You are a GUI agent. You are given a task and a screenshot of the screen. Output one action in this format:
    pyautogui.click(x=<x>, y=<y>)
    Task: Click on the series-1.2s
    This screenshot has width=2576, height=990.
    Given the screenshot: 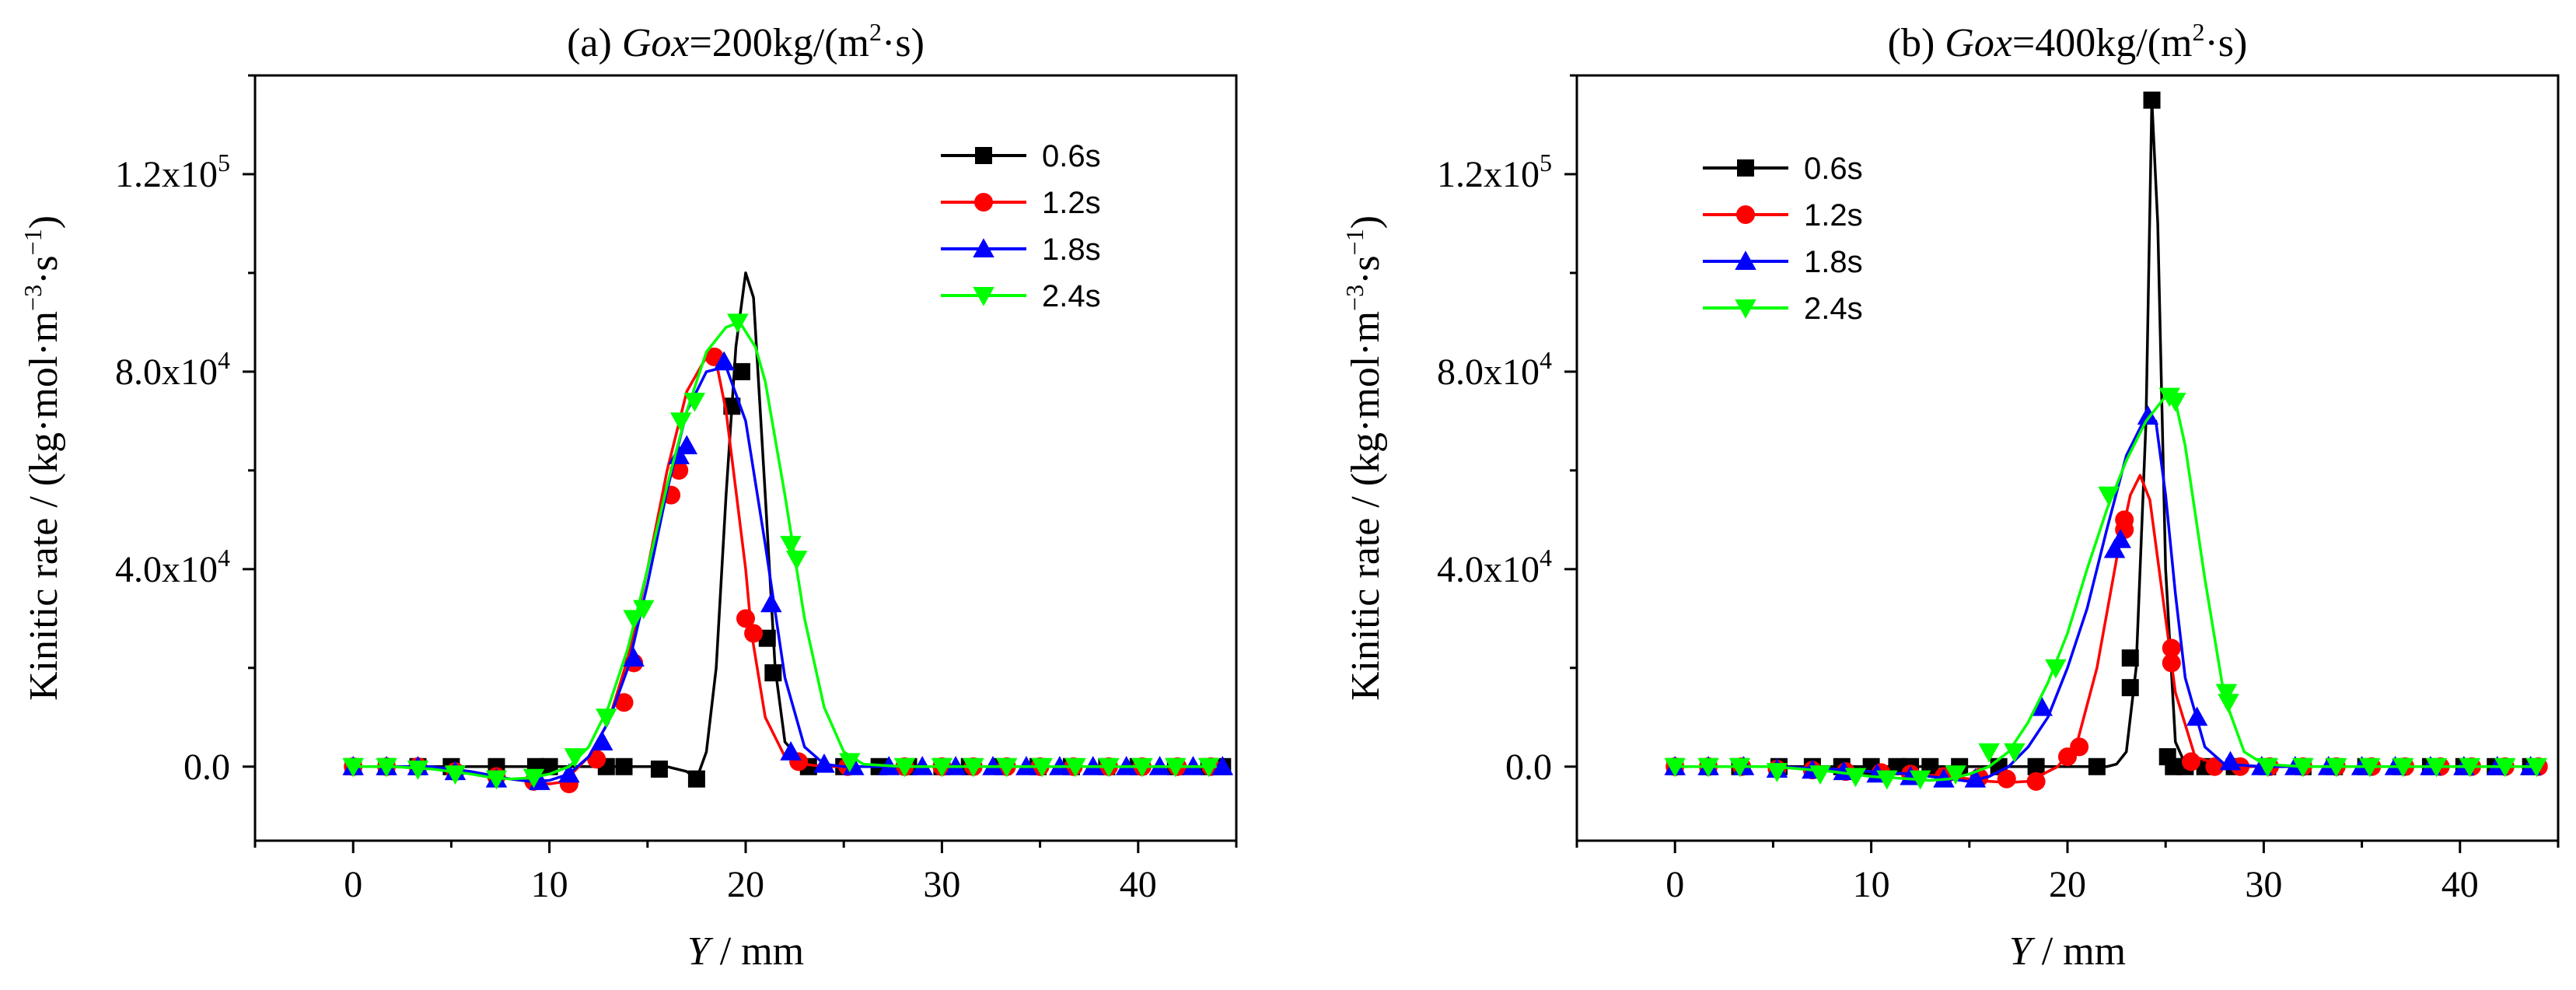 What is the action you would take?
    pyautogui.click(x=2106, y=632)
    